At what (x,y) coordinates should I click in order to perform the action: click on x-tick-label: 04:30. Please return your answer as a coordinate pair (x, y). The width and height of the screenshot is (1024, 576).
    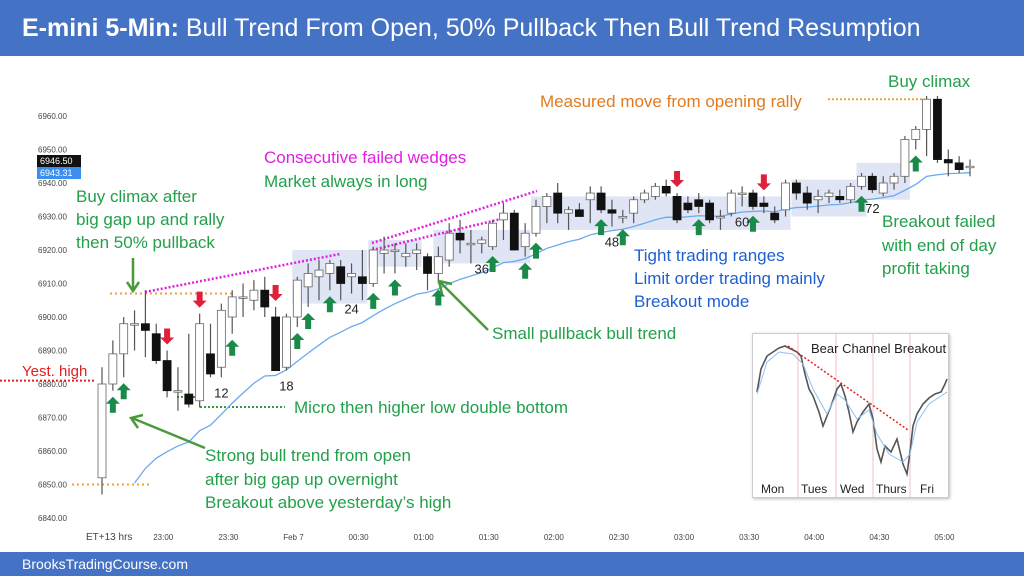
    Looking at the image, I should click on (879, 537).